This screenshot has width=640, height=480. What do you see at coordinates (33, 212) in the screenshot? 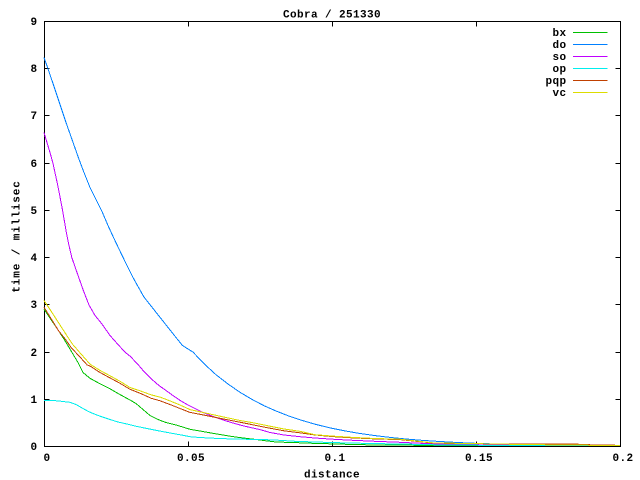
I see `svg-text: 5` at bounding box center [33, 212].